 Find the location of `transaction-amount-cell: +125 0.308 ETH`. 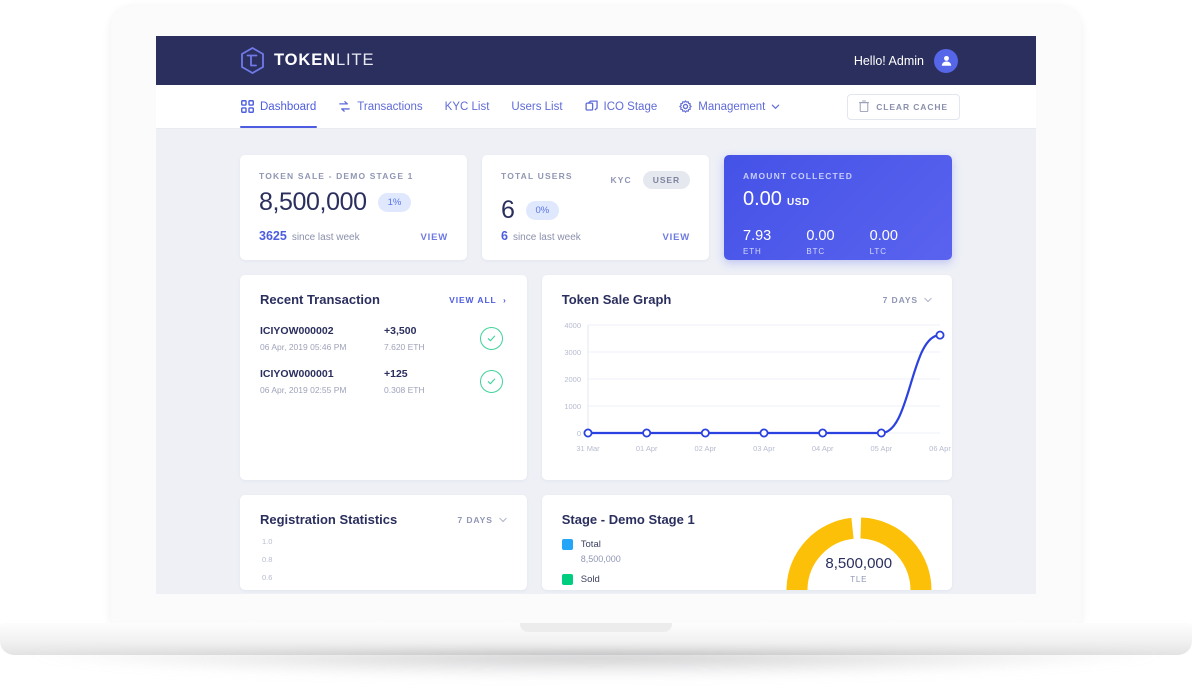

transaction-amount-cell: +125 0.308 ETH is located at coordinates (432, 381).